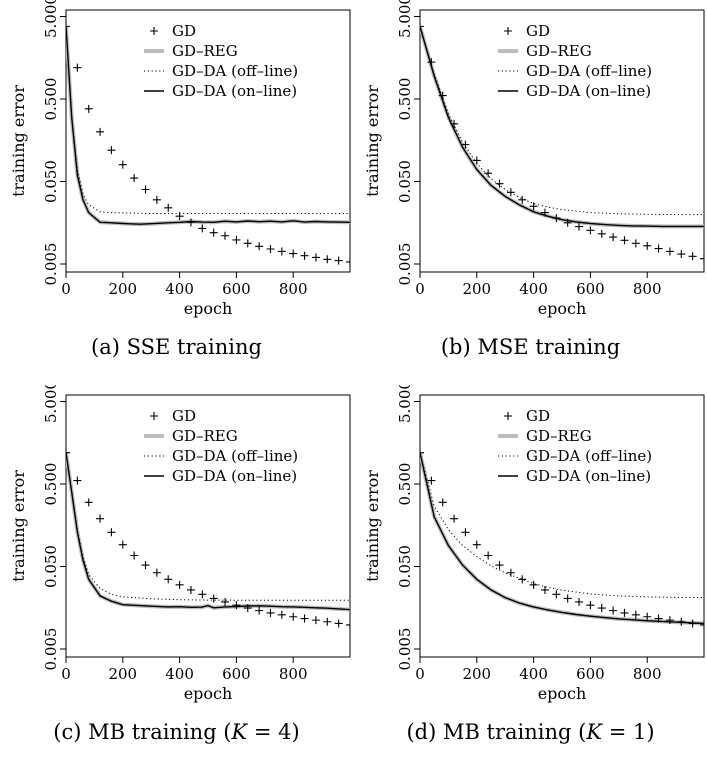 This screenshot has height=765, width=707. I want to click on y-axis-label: training error, so click(18, 141).